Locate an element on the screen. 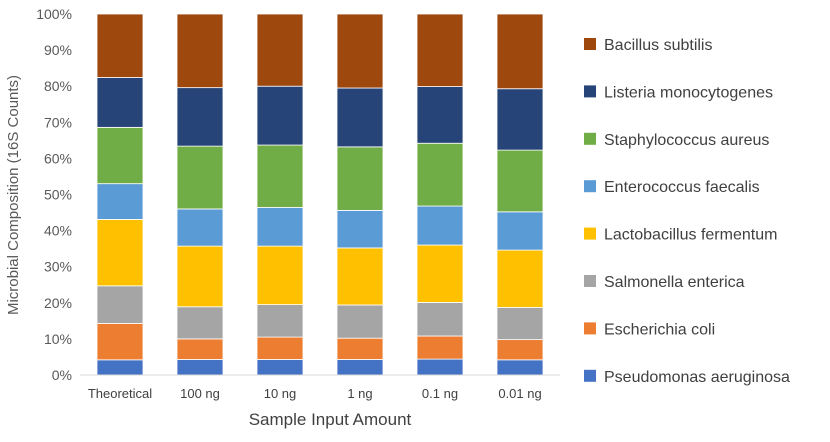  x-tick-label: 0.01 ng is located at coordinates (519, 393).